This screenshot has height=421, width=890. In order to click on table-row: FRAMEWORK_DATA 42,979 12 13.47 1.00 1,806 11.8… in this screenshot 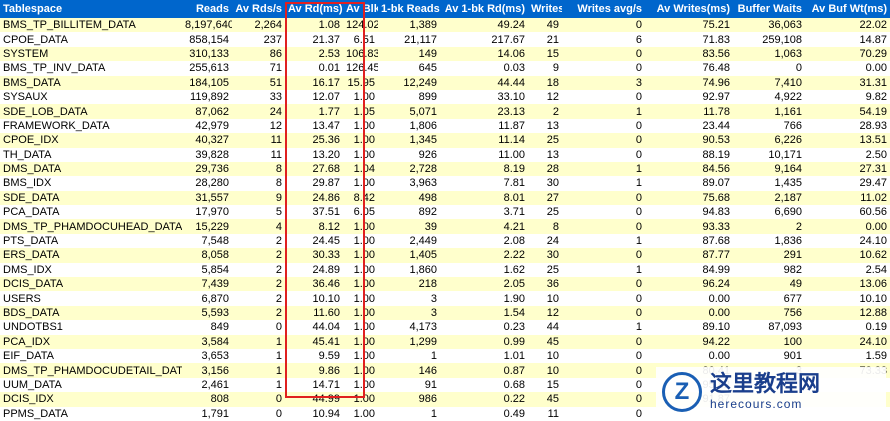, I will do `click(445, 126)`.